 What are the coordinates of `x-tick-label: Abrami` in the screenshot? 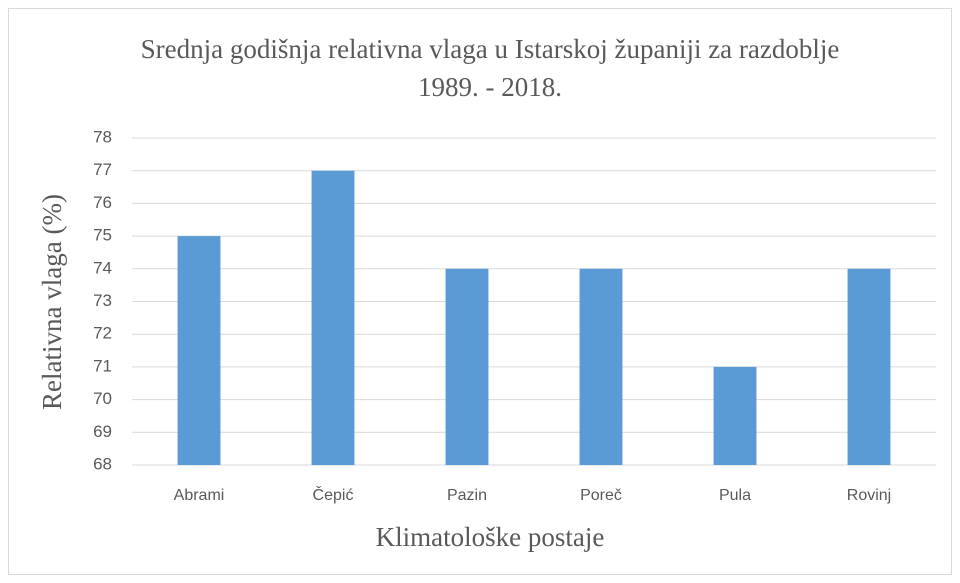 It's located at (199, 495).